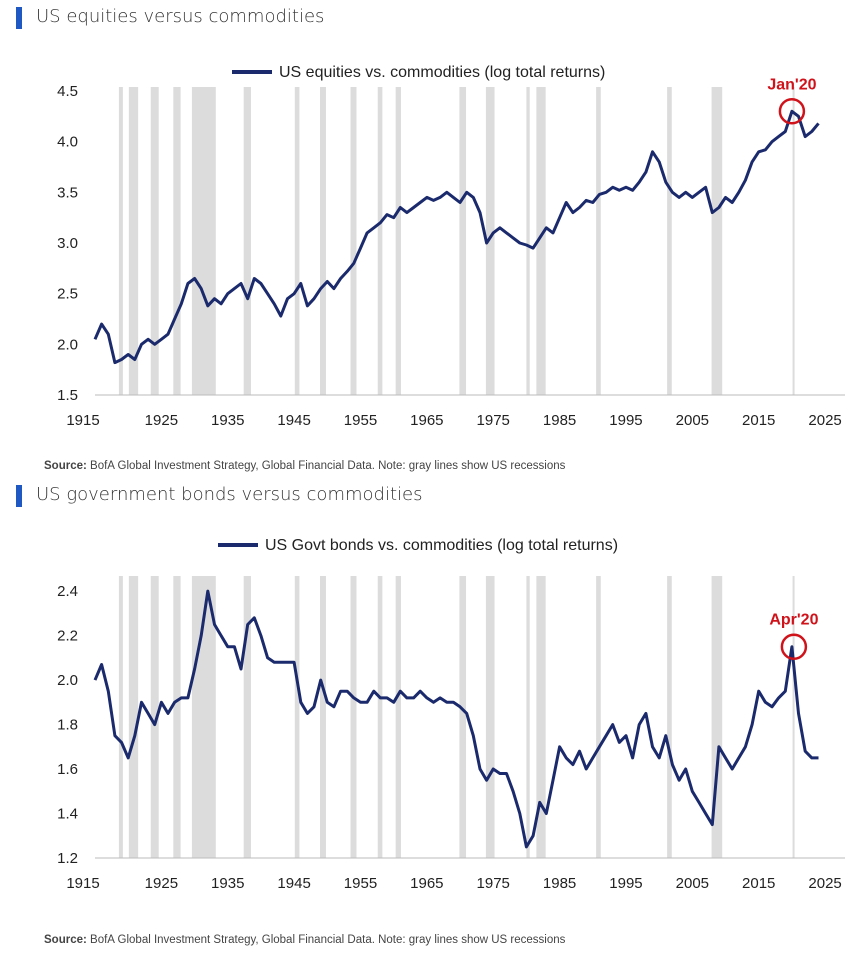 This screenshot has width=865, height=957. Describe the element at coordinates (791, 84) in the screenshot. I see `annotation-label: Jan'20` at that location.